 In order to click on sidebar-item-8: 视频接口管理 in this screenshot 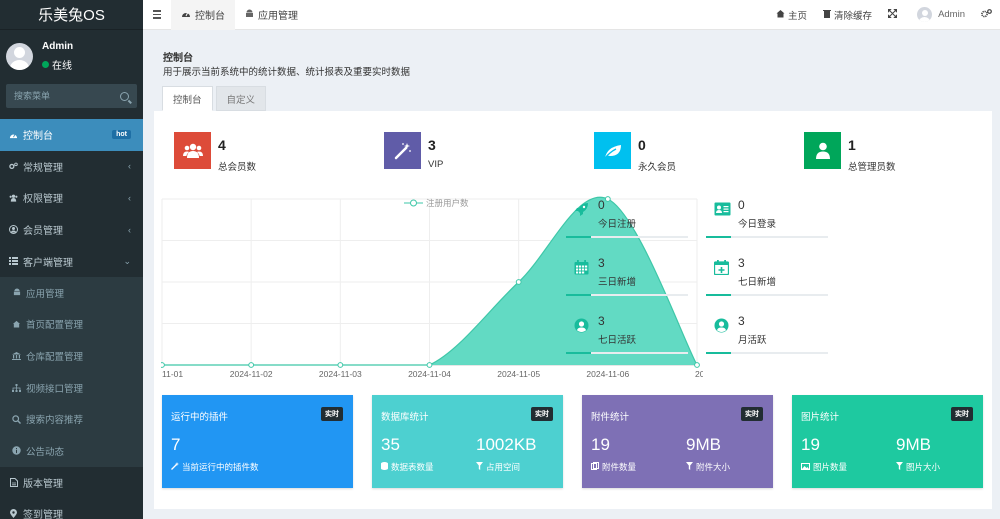, I will do `click(71, 387)`.